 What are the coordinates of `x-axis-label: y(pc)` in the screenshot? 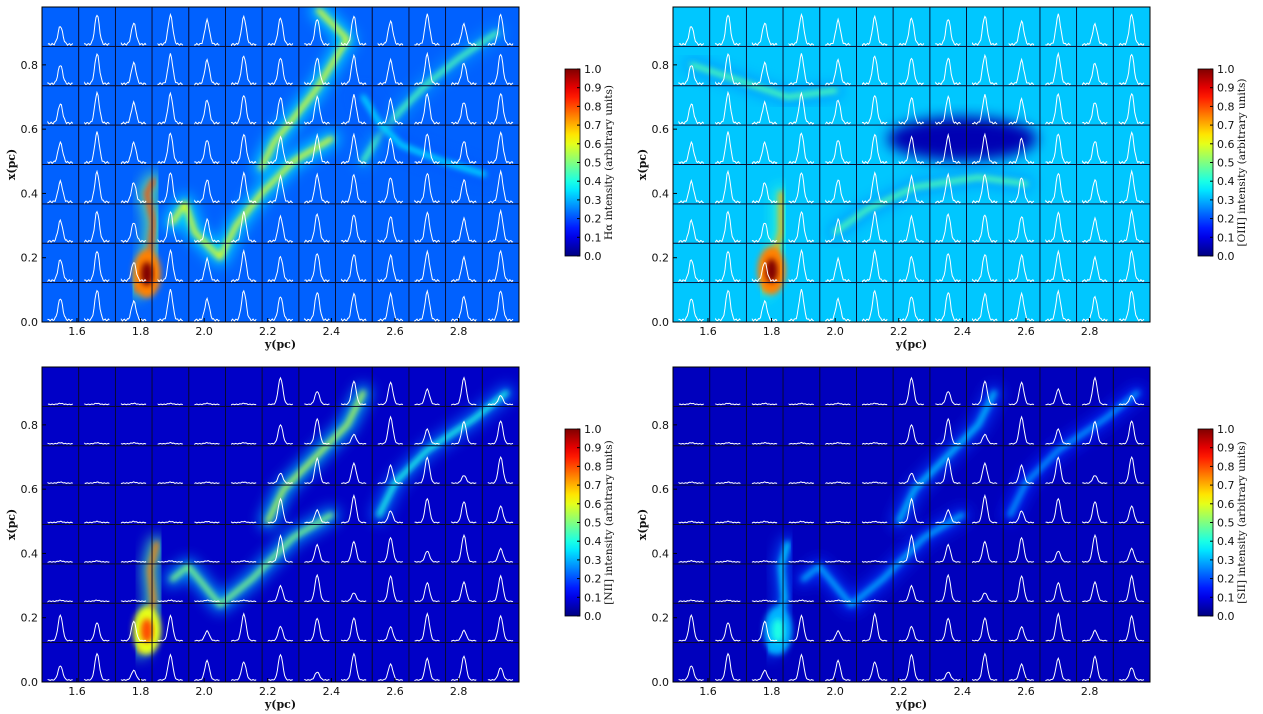 It's located at (280, 344).